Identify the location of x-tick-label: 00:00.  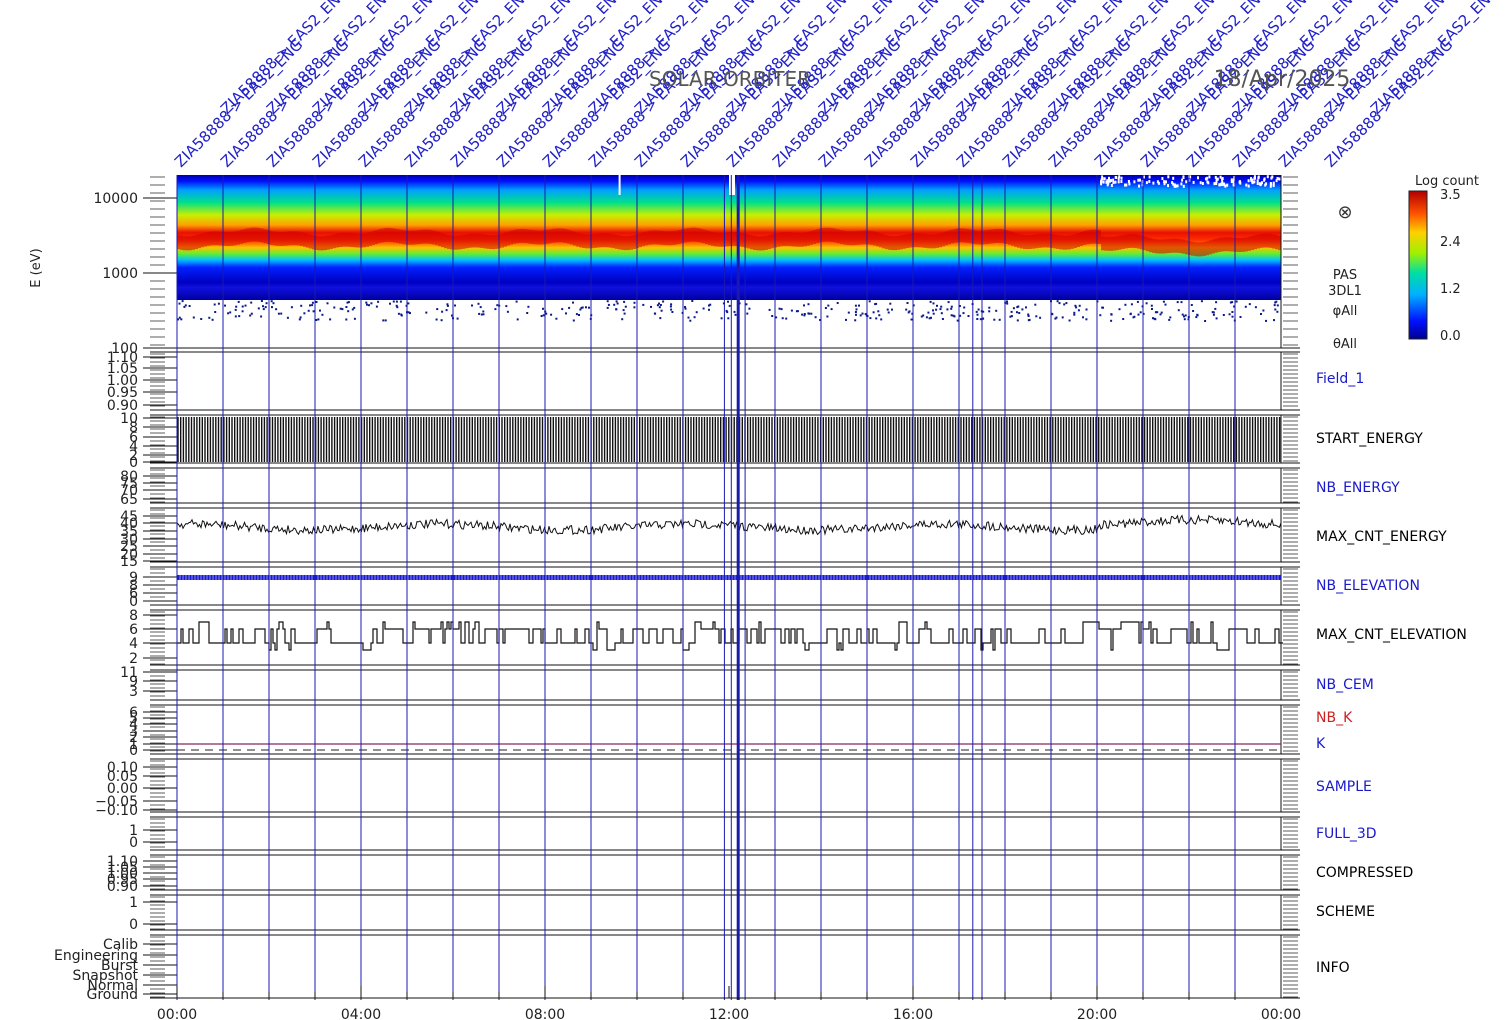
(1281, 1013).